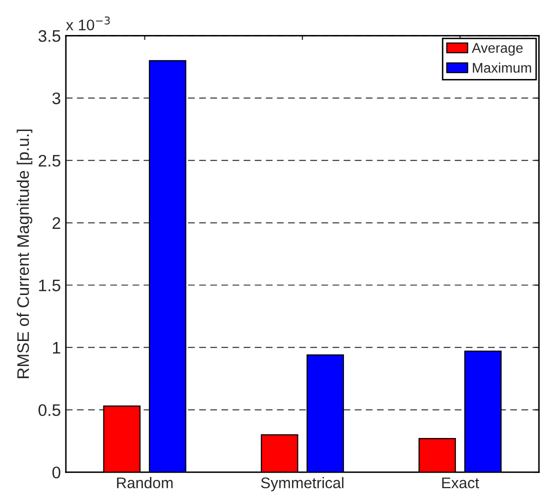  I want to click on y-tick-label: 0.5, so click(49, 410).